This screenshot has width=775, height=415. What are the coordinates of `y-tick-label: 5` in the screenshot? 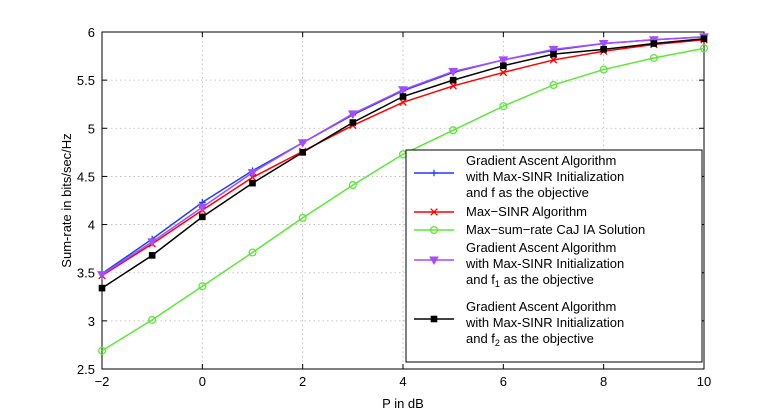 It's located at (91, 128).